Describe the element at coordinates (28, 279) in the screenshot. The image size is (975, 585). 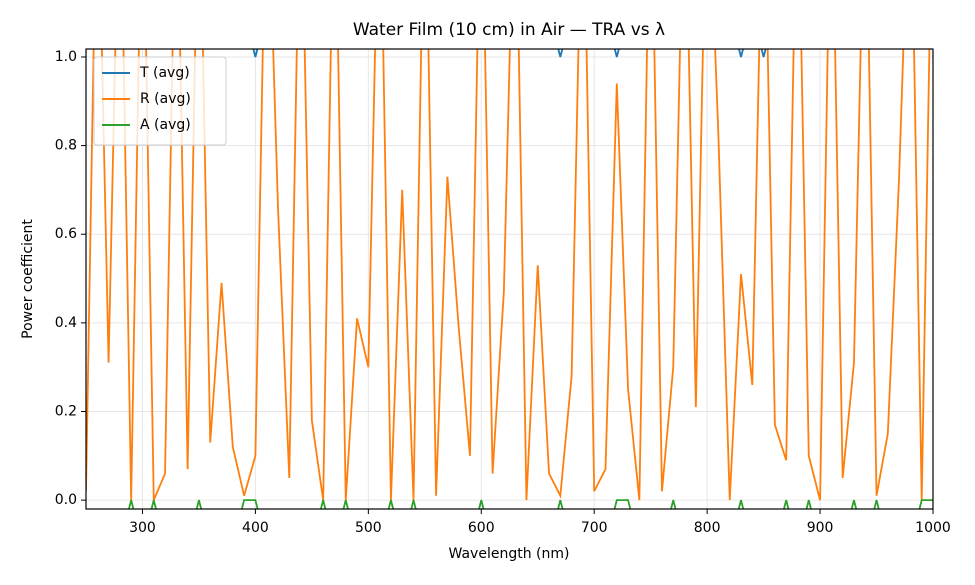
I see `y-axis-label: Power coefficient` at that location.